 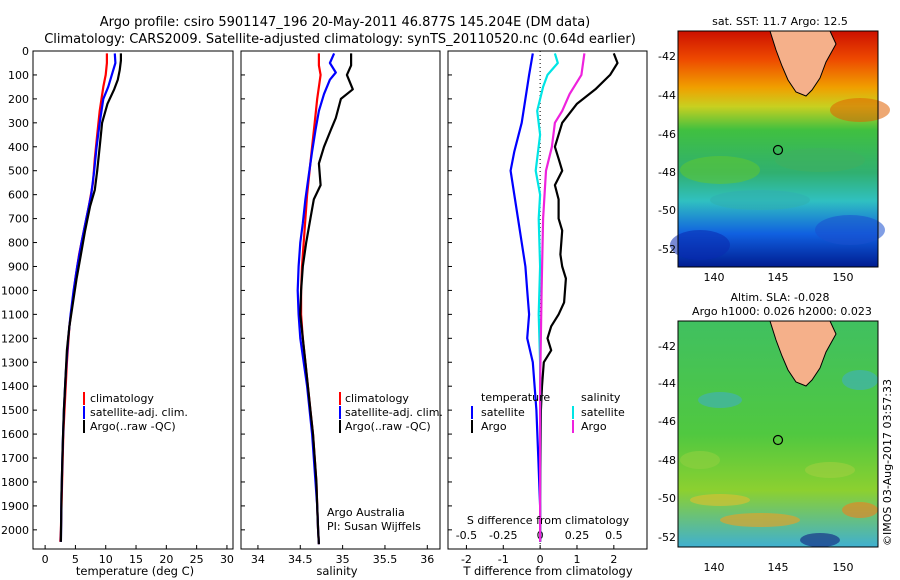 I want to click on x-tick-label: 35.5, so click(x=385, y=559).